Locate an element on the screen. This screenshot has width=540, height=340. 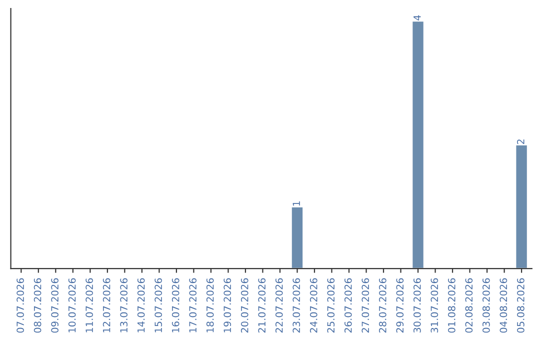
x-tick-label: 02.08.2026 is located at coordinates (469, 305).